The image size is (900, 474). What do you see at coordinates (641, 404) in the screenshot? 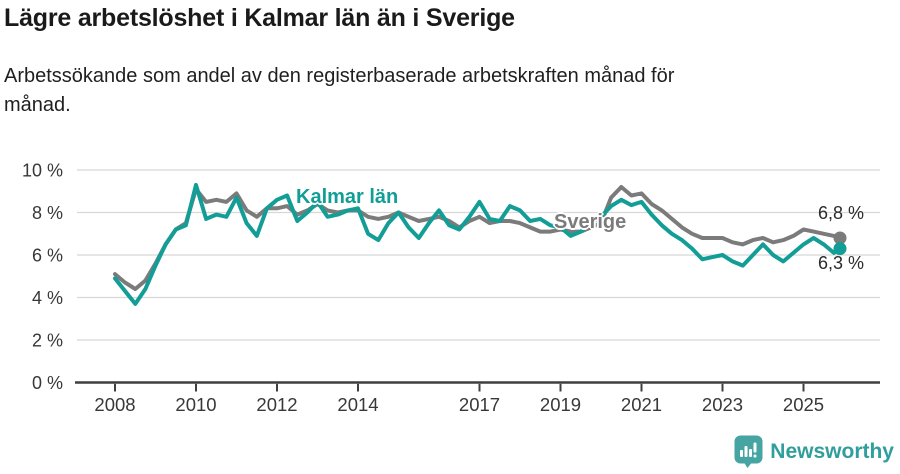
I see `x-tick-label: 2021` at bounding box center [641, 404].